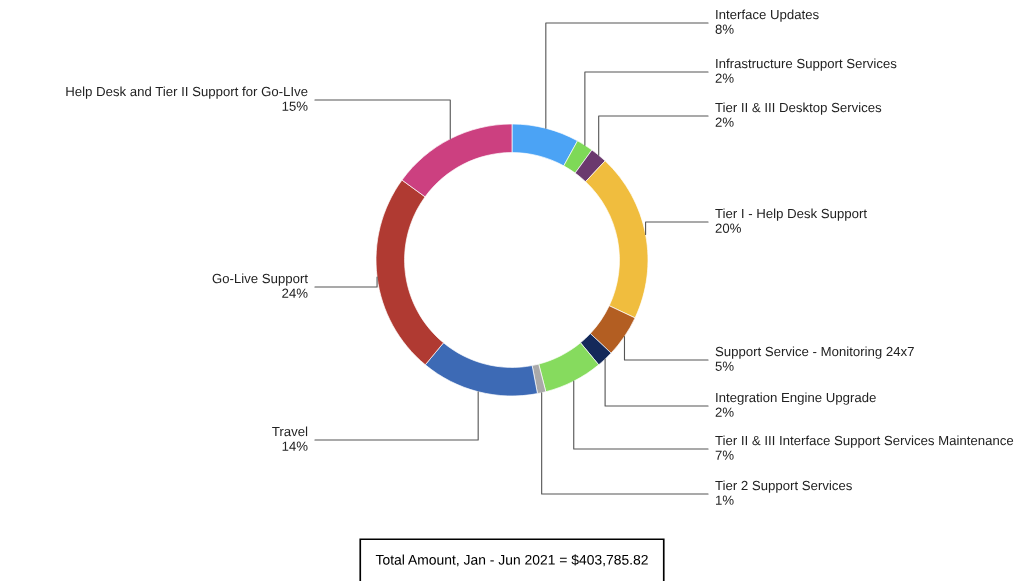 Image resolution: width=1023 pixels, height=581 pixels. I want to click on slice-label: Tier I - Help Desk Support, so click(791, 214).